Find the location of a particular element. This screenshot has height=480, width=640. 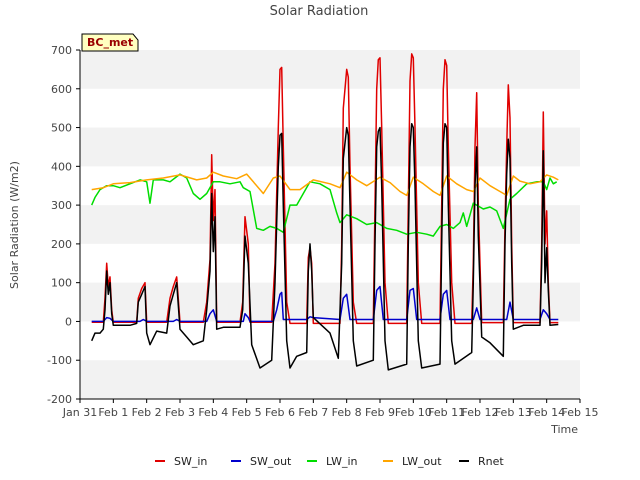

legend-item: SW_out is located at coordinates (261, 461).